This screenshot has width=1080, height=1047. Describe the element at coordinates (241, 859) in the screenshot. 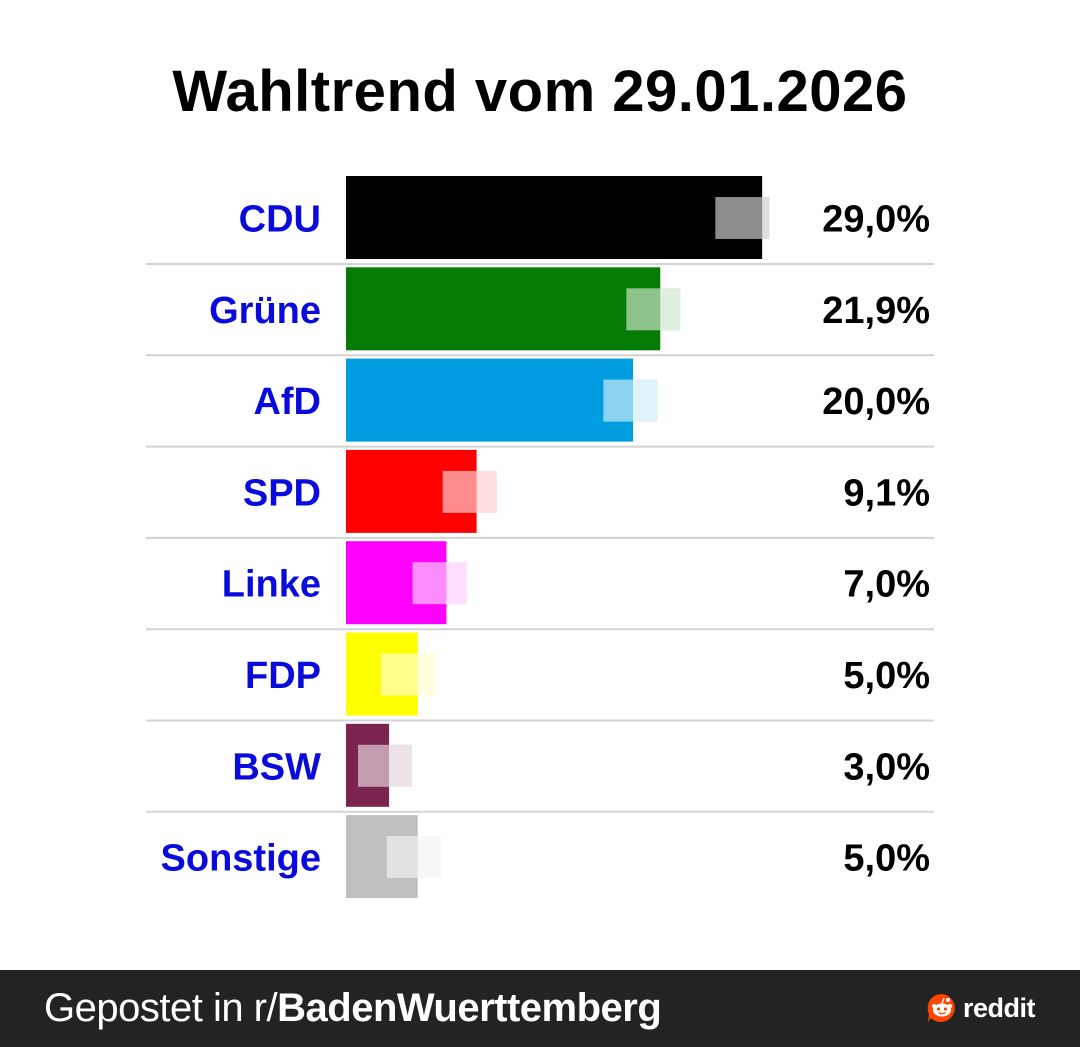

I see `category-label: Sonstige` at that location.